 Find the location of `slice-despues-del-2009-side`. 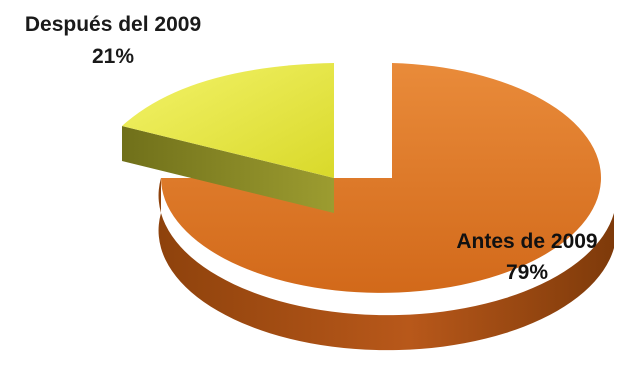

slice-despues-del-2009-side is located at coordinates (228, 169).